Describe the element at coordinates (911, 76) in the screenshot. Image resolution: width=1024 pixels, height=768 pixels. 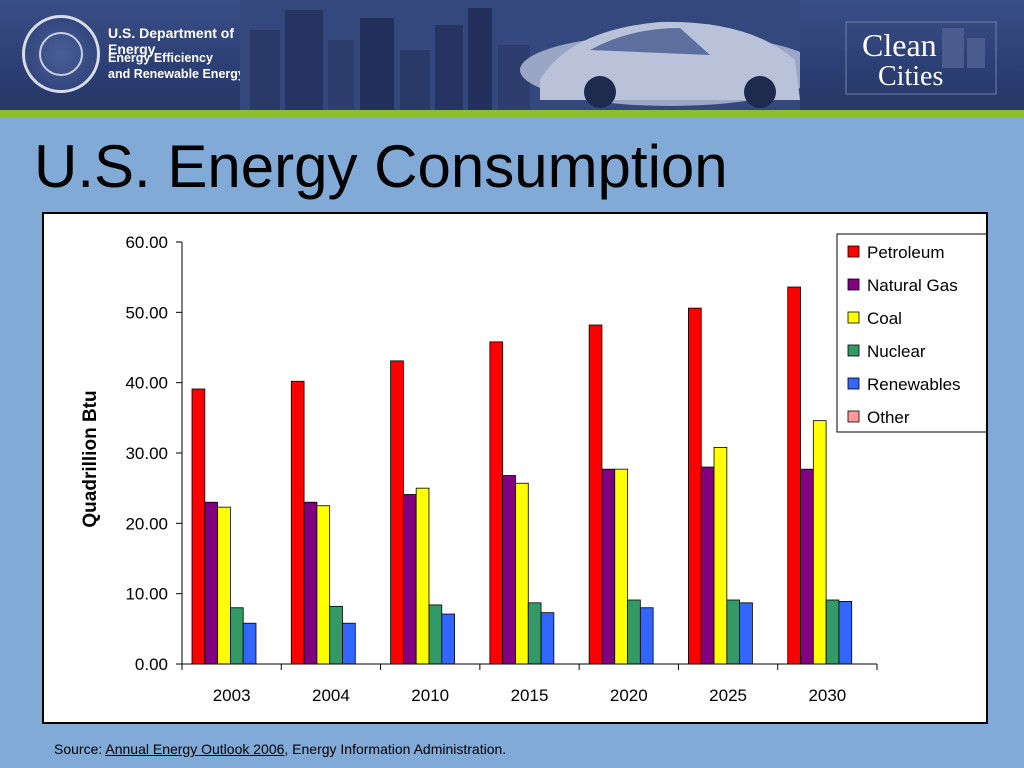
I see `logo-cities-text: Cities` at that location.